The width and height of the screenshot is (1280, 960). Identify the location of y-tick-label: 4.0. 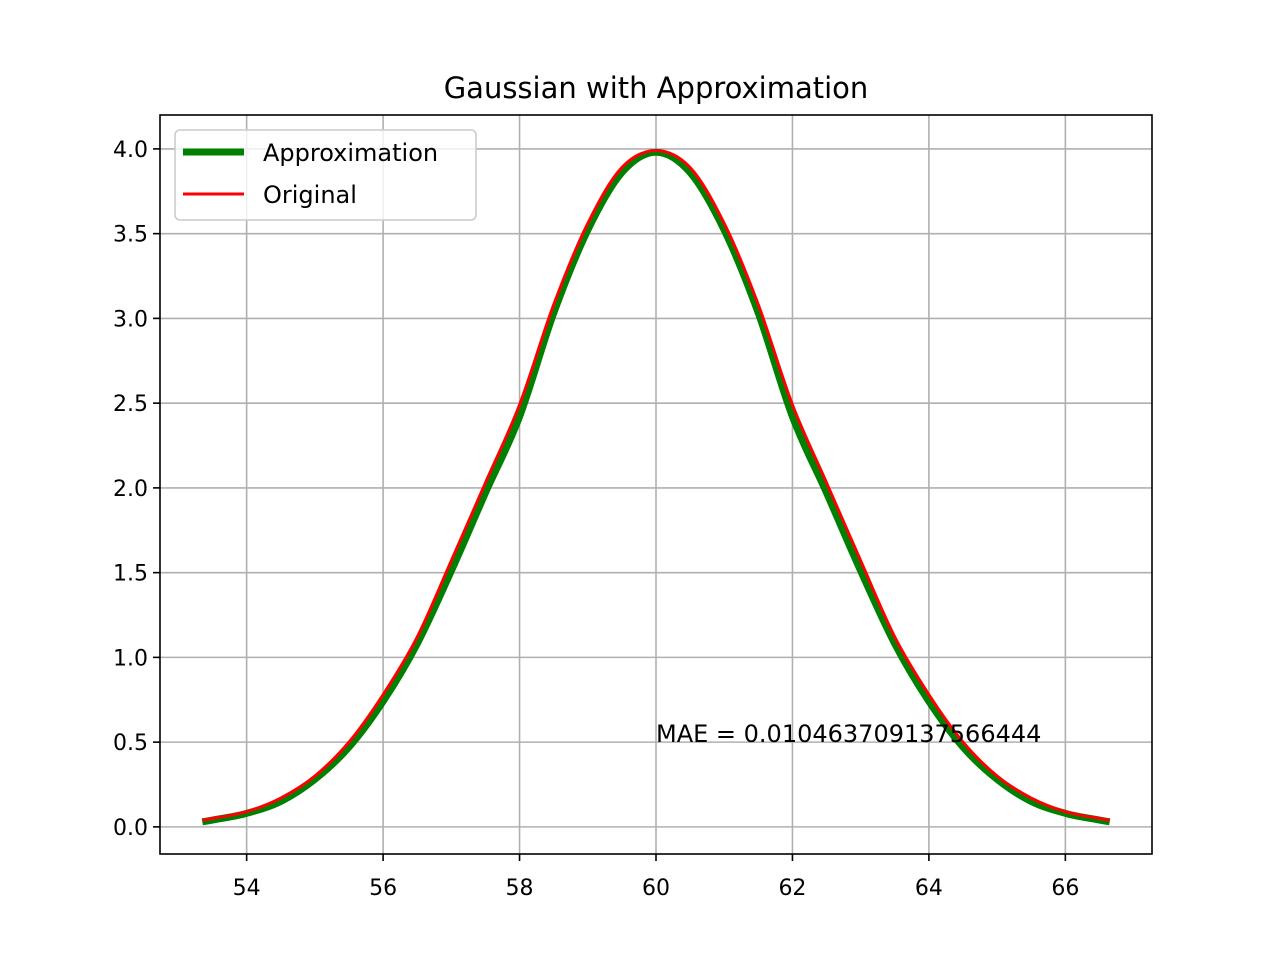
(130, 150).